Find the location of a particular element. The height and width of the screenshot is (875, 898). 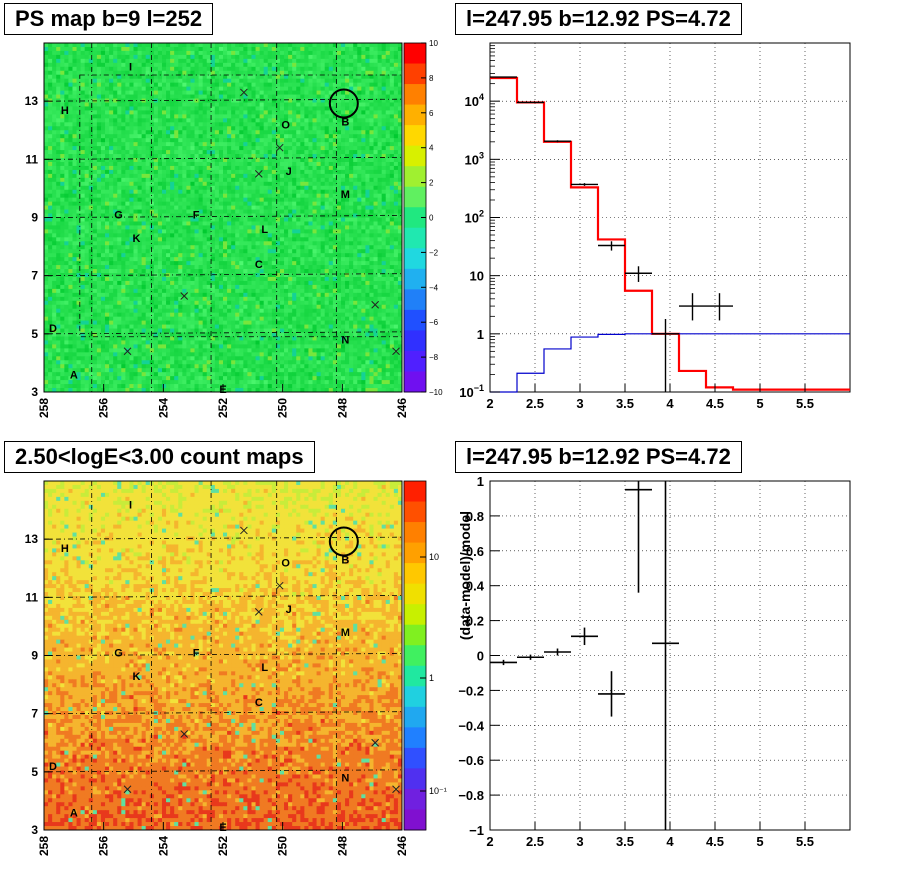

y-tick-label: 10² is located at coordinates (474, 217).